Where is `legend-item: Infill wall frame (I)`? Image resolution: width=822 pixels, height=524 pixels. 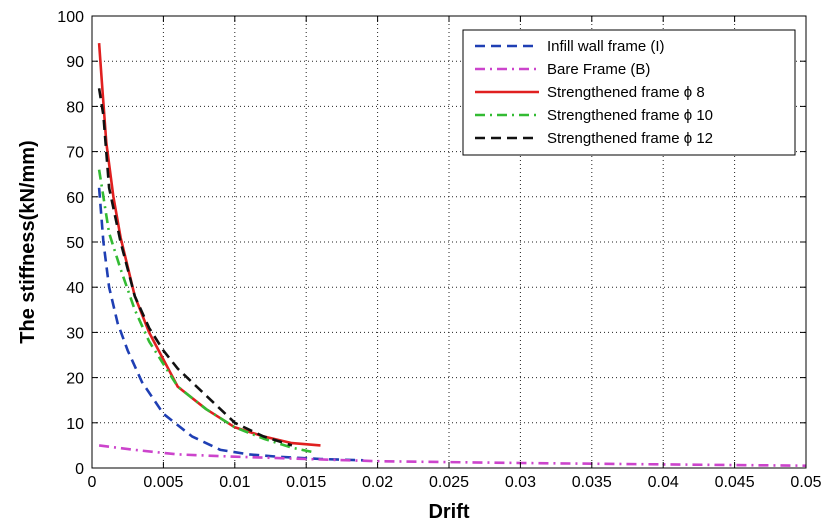
legend-item: Infill wall frame (I) is located at coordinates (570, 46).